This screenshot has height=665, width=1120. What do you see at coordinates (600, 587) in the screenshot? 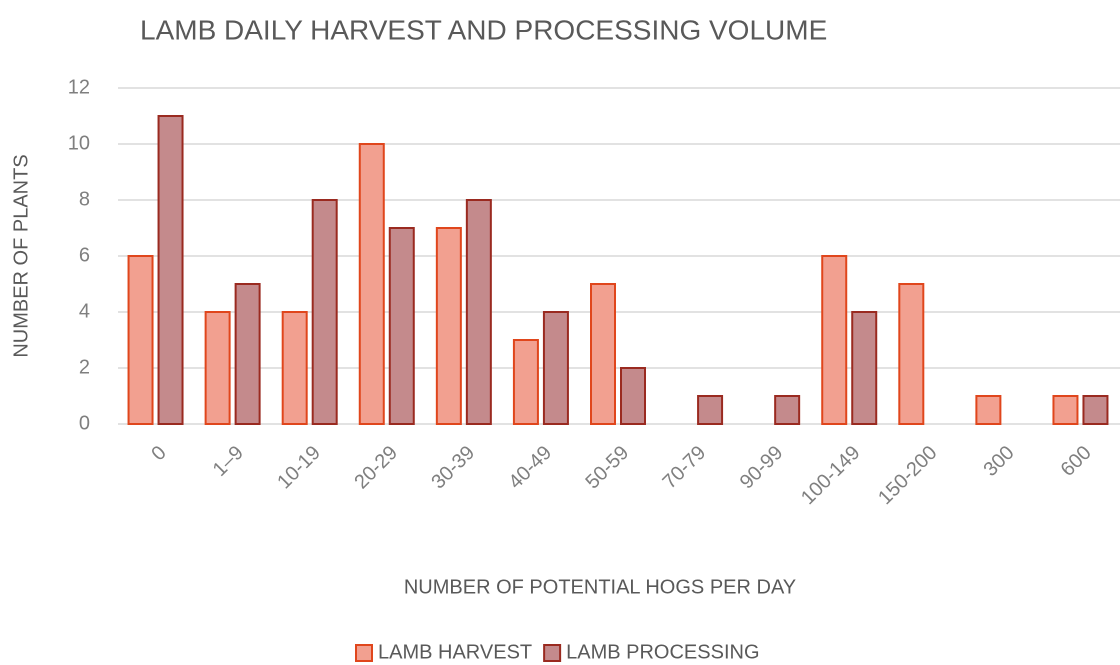
I see `x-axis-label: NUMBER OF POTENTIAL HOGS PER DAY` at bounding box center [600, 587].